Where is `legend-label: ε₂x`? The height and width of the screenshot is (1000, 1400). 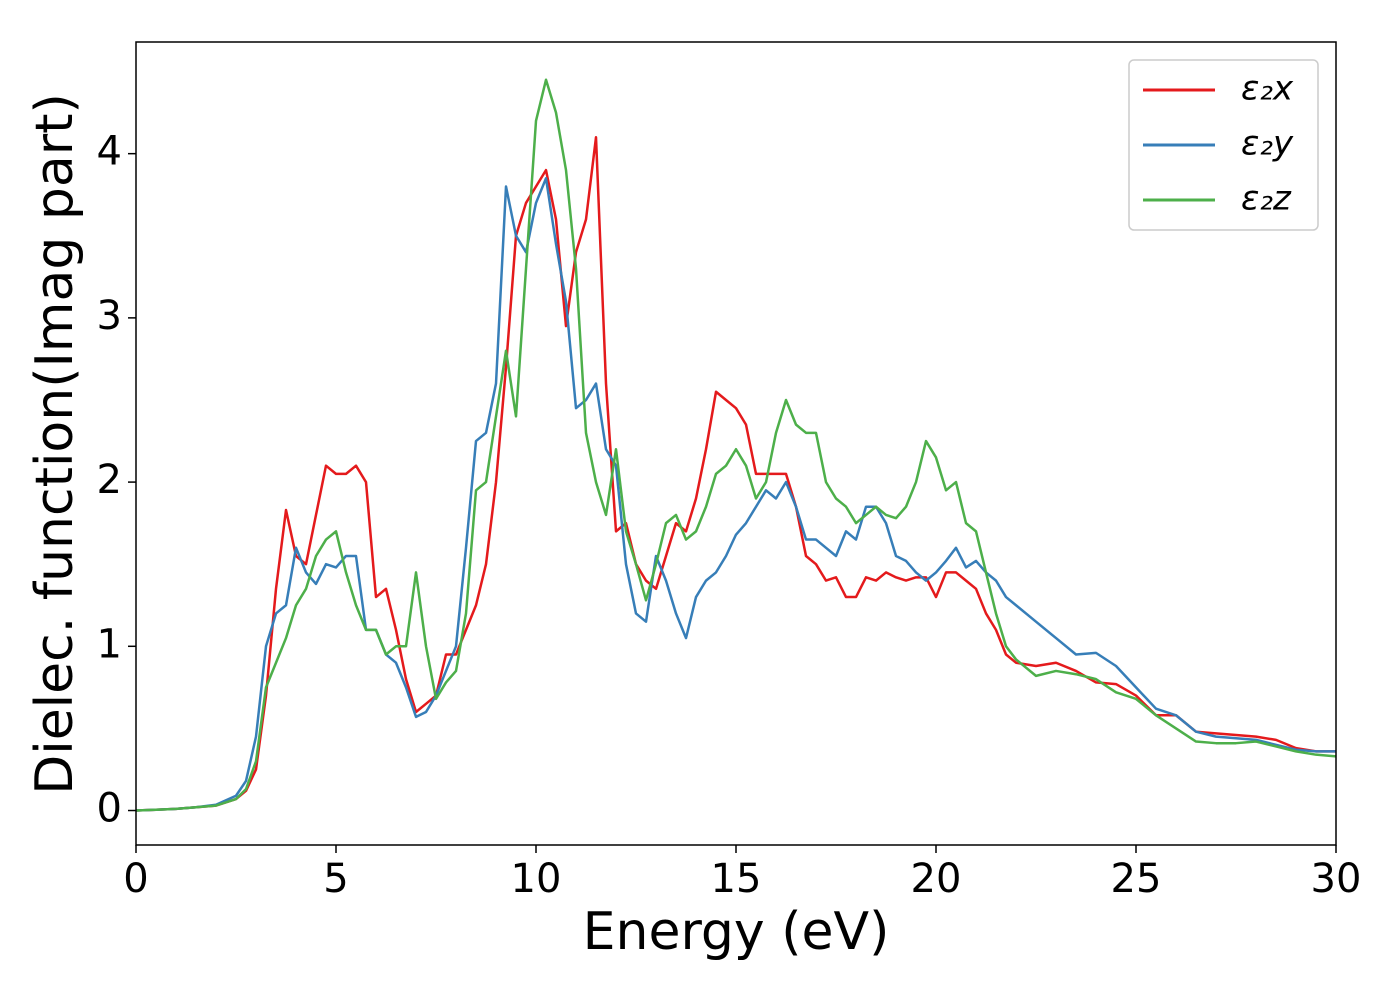 legend-label: ε₂x is located at coordinates (1267, 89).